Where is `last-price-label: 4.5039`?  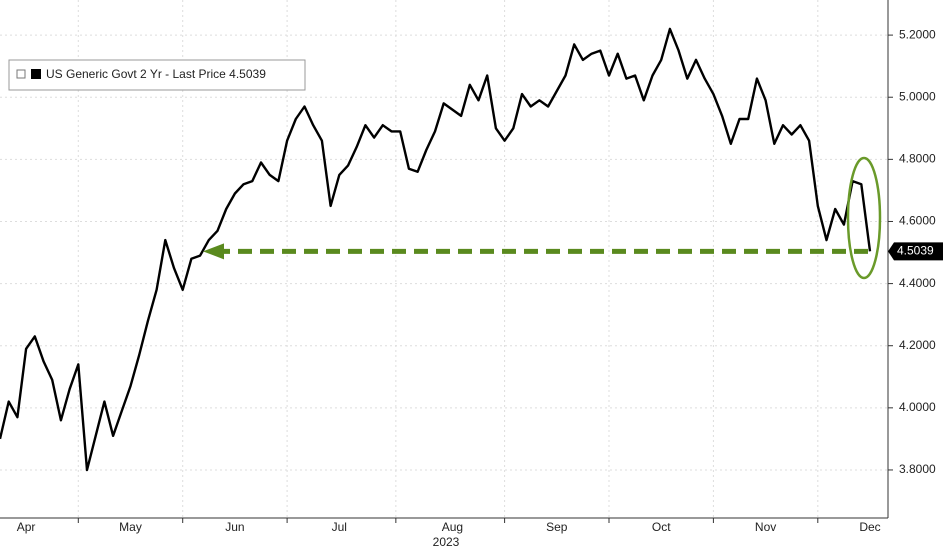
last-price-label: 4.5039 is located at coordinates (915, 250).